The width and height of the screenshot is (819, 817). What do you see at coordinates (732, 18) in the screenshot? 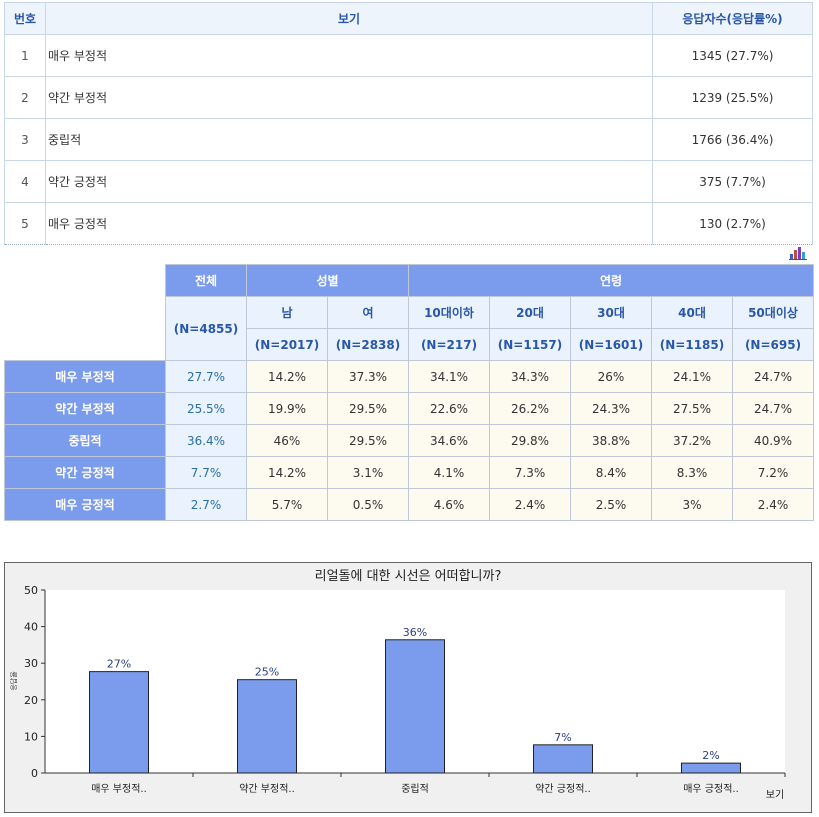
I see `header-count: 응답자수(응답률%)` at bounding box center [732, 18].